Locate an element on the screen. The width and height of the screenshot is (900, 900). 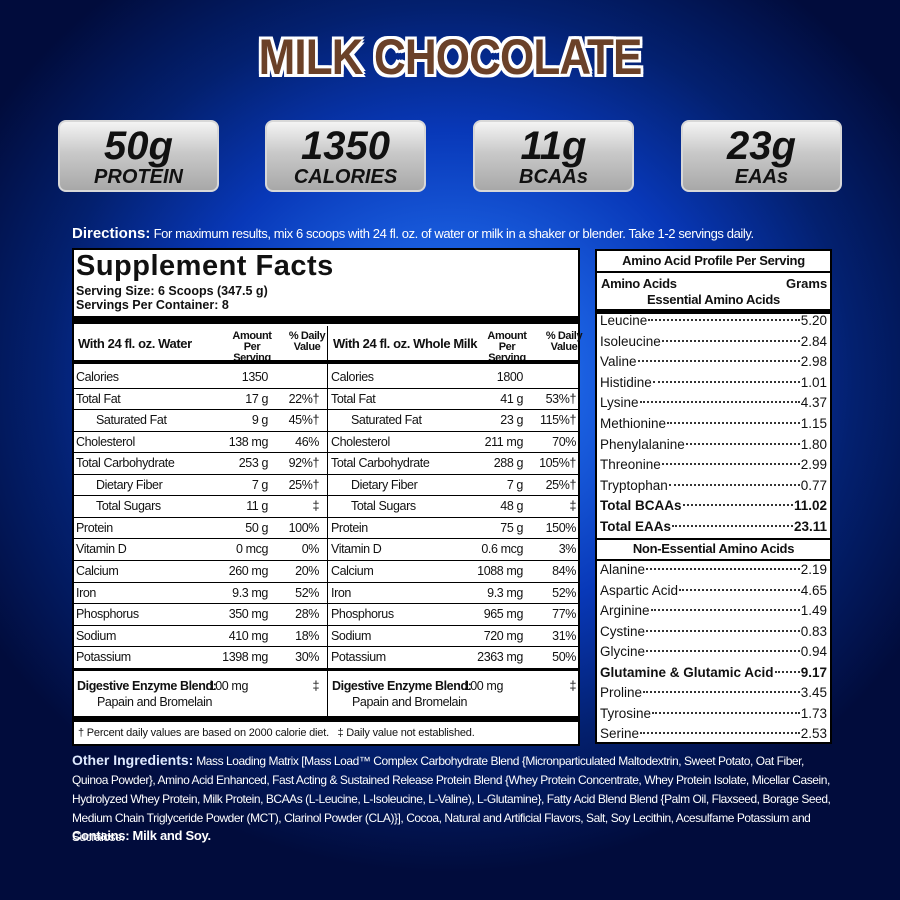
nutrient-name: Saturated Fat is located at coordinates (131, 420).